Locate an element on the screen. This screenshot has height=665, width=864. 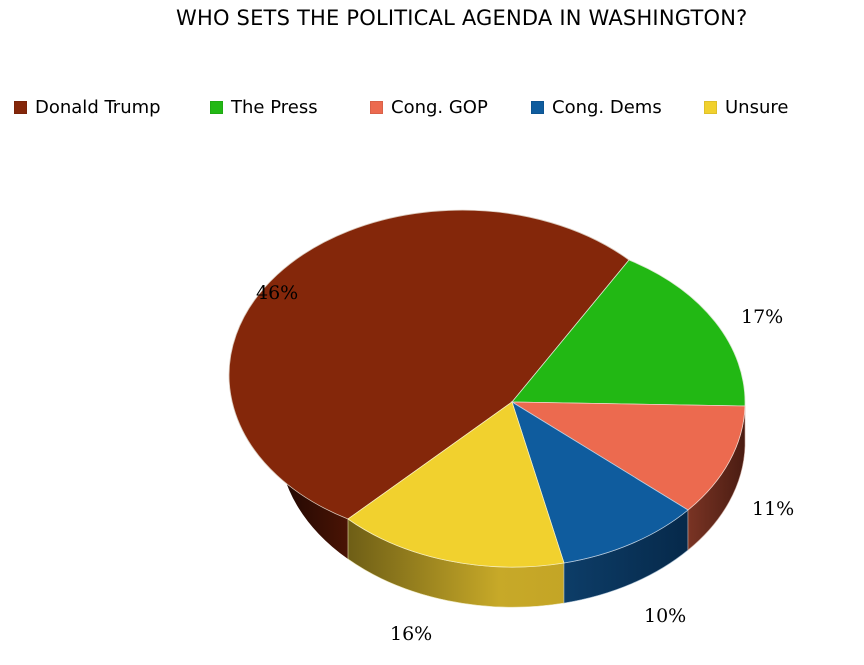
slice-label-press: 17% is located at coordinates (762, 317).